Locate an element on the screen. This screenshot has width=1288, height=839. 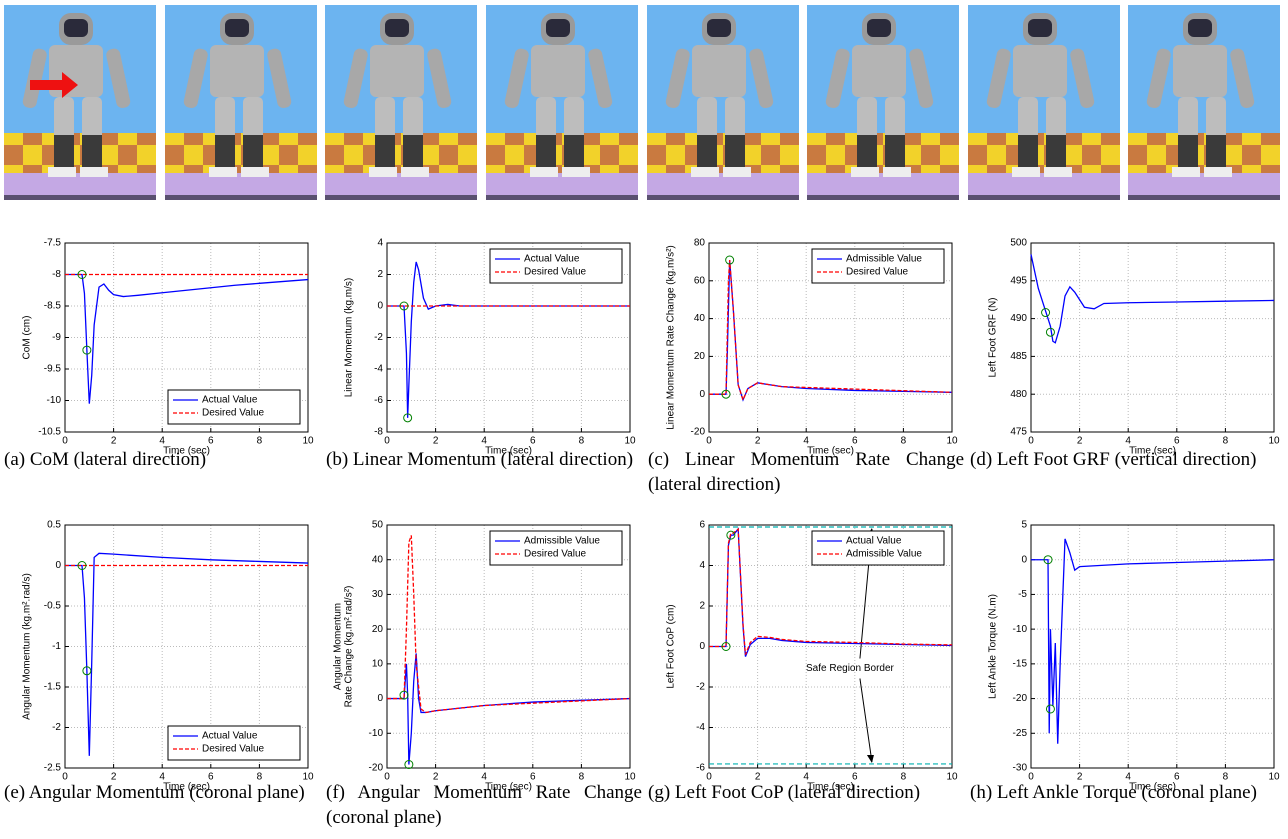
y-tick-label: 490 is located at coordinates (1018, 318).